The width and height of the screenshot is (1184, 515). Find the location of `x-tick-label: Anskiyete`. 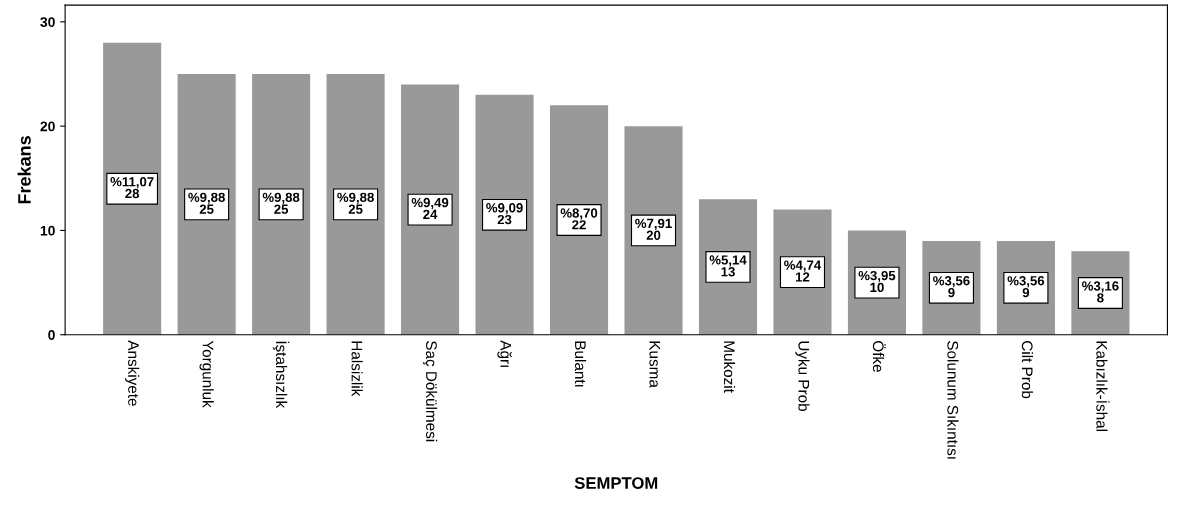

x-tick-label: Anskiyete is located at coordinates (132, 373).